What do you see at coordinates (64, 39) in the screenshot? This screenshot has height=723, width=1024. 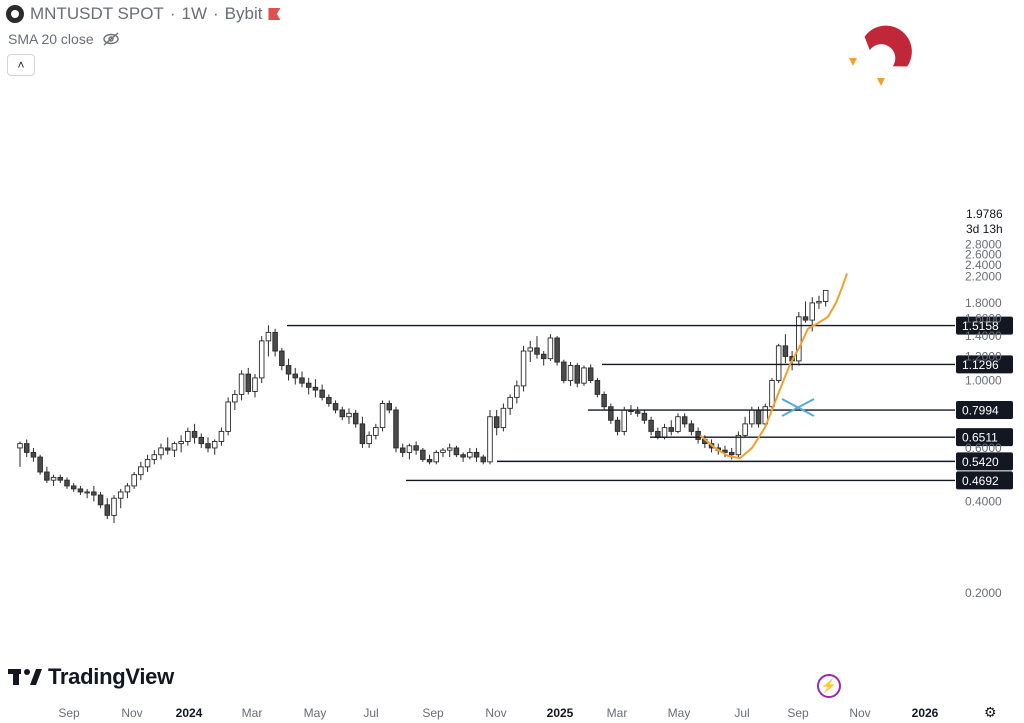 I see `indicator-legend: SMA 20 close` at bounding box center [64, 39].